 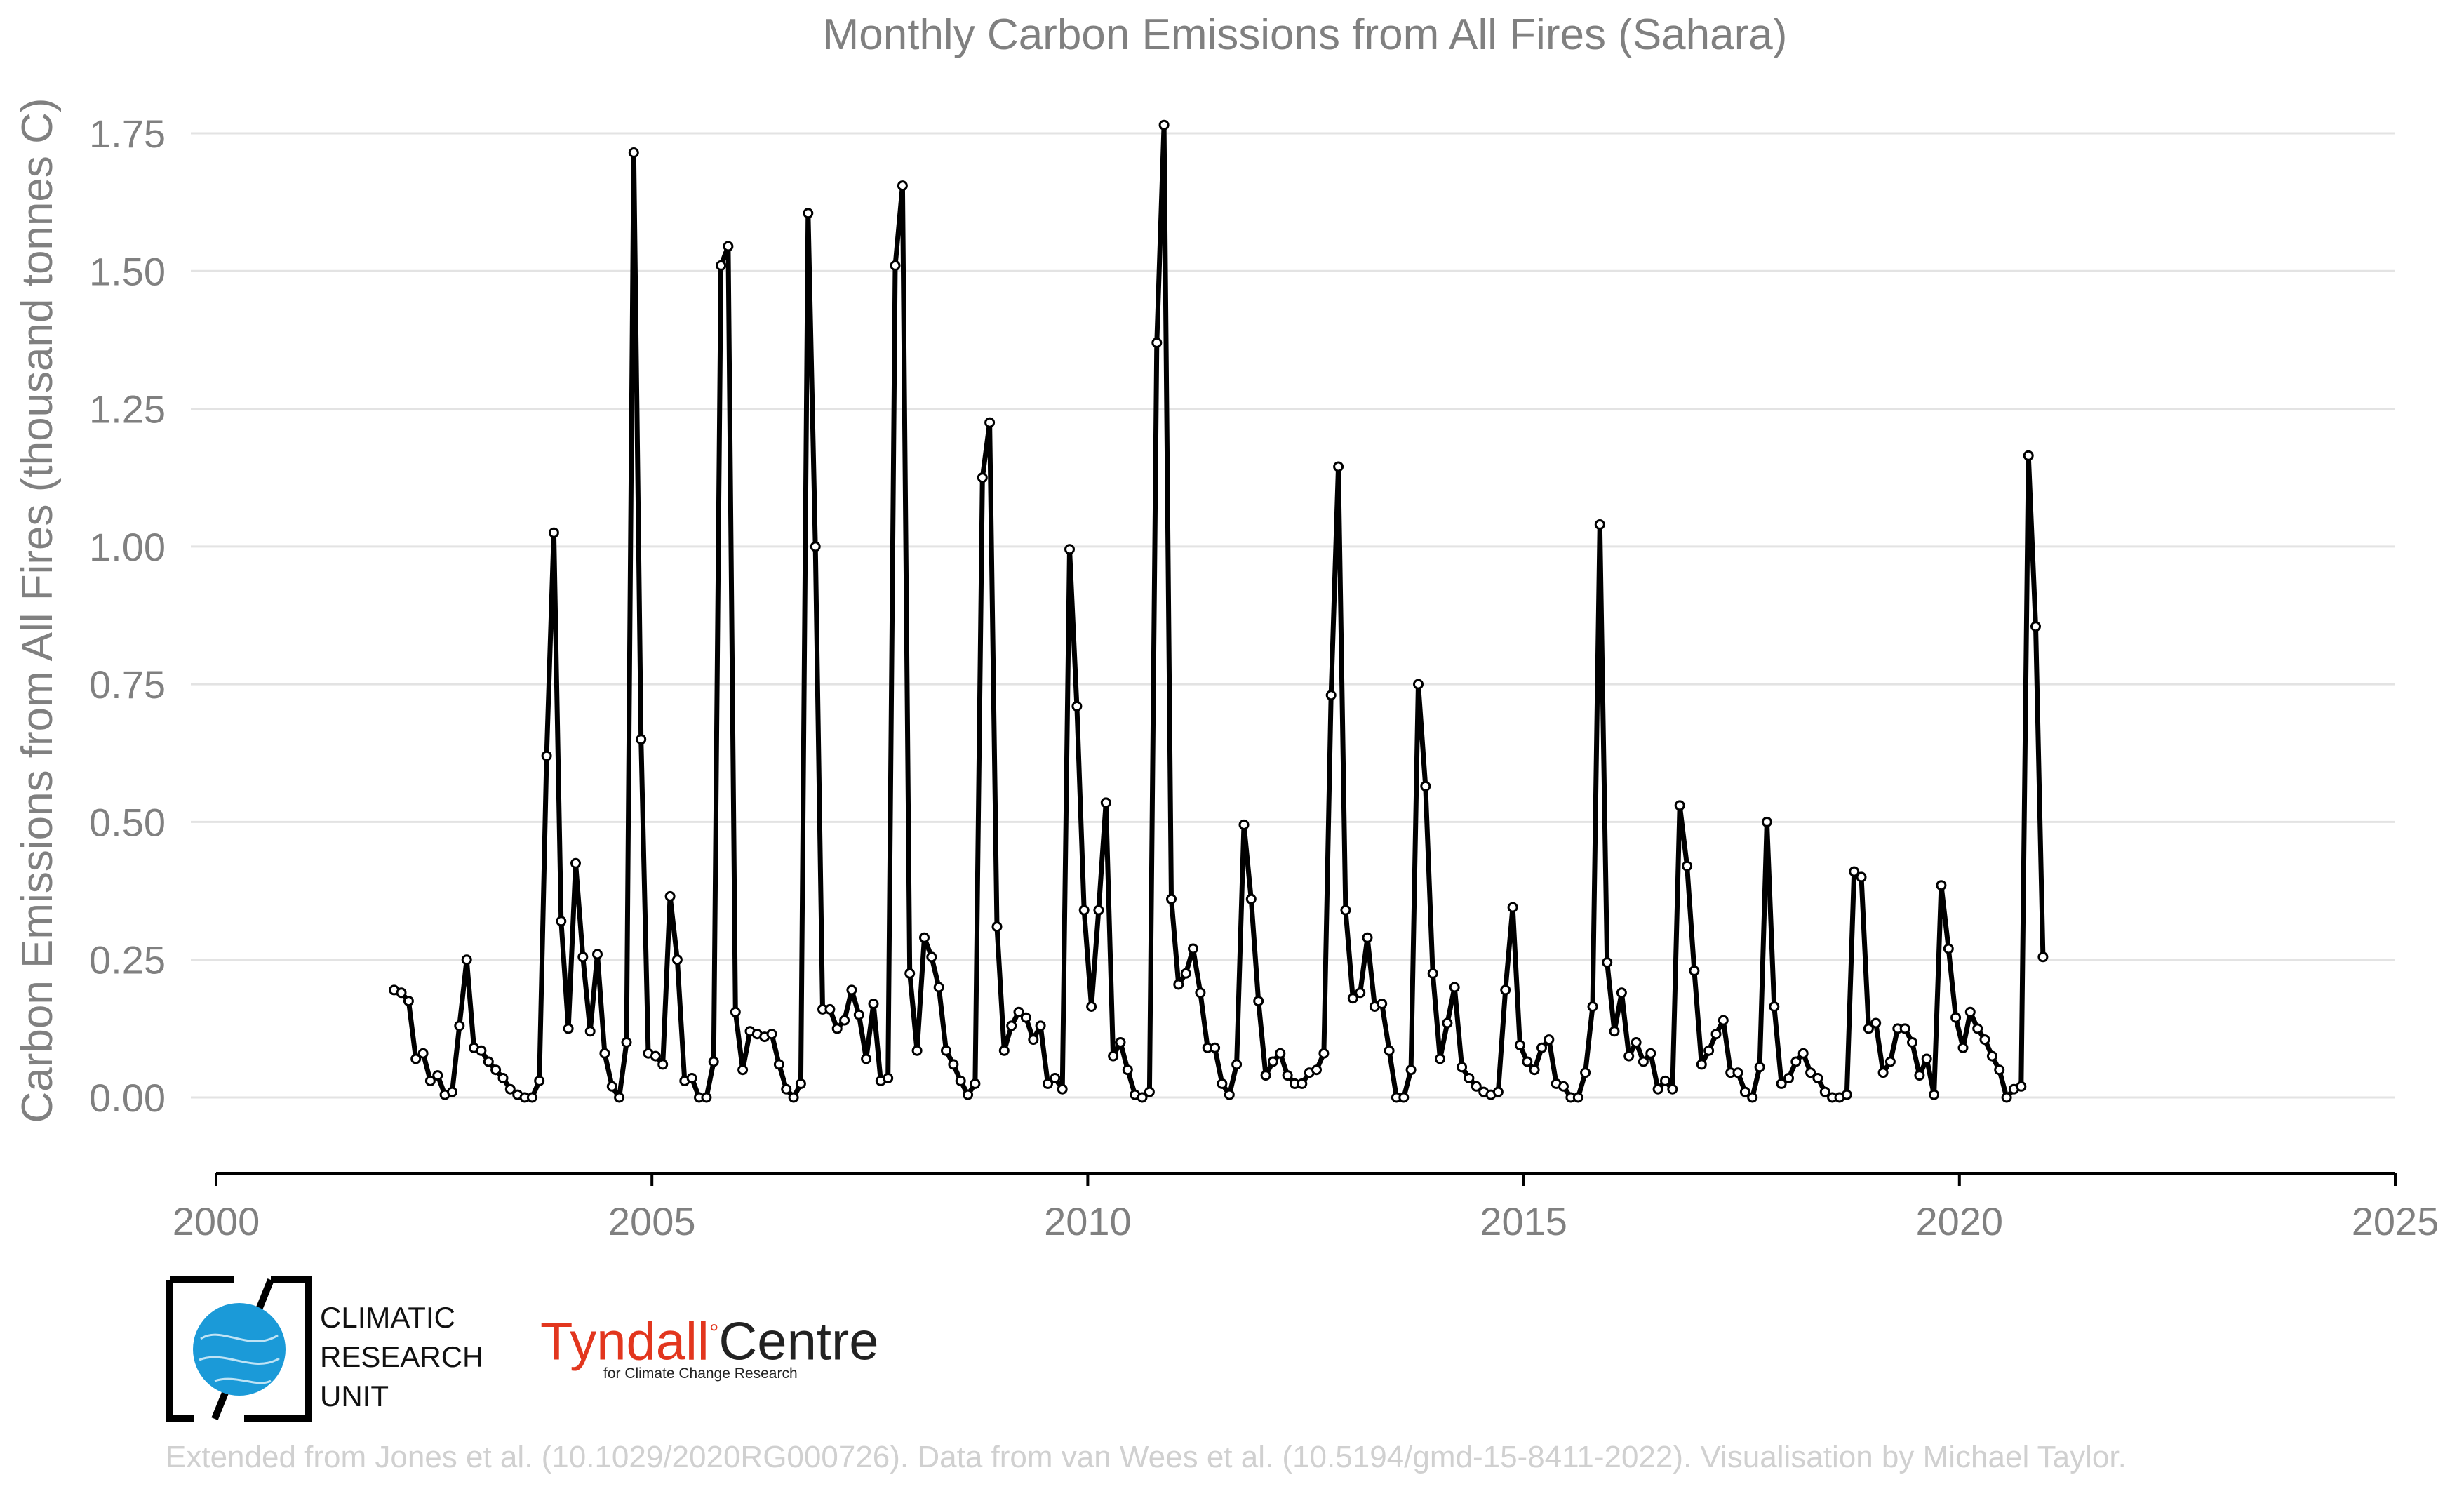 What do you see at coordinates (354, 1396) in the screenshot?
I see `cru-line-3: UNIT` at bounding box center [354, 1396].